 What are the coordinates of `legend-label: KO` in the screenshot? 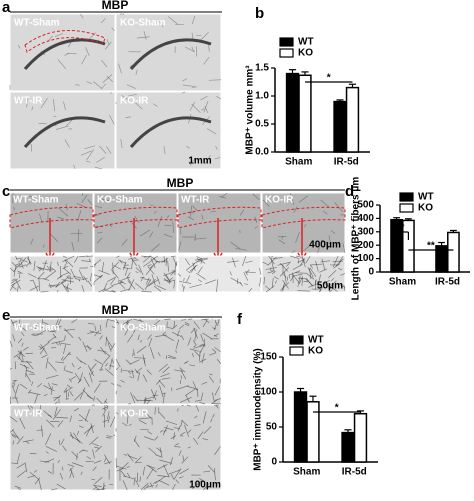 It's located at (315, 351).